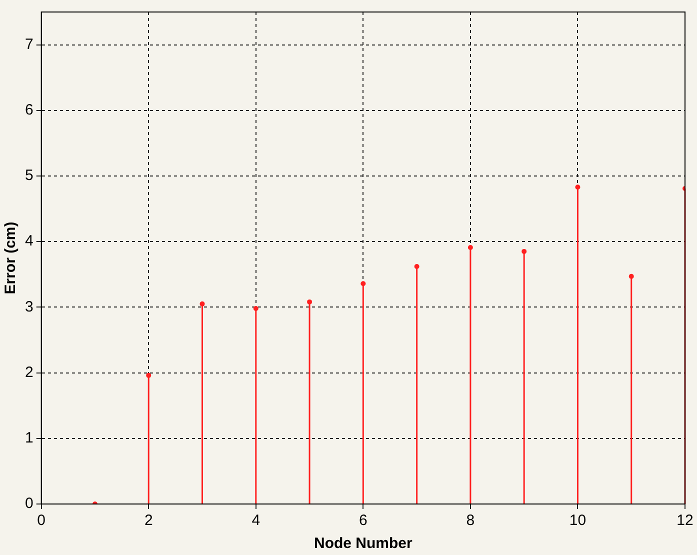 The image size is (697, 555). What do you see at coordinates (11, 258) in the screenshot?
I see `y-axis-title: Error (cm)` at bounding box center [11, 258].